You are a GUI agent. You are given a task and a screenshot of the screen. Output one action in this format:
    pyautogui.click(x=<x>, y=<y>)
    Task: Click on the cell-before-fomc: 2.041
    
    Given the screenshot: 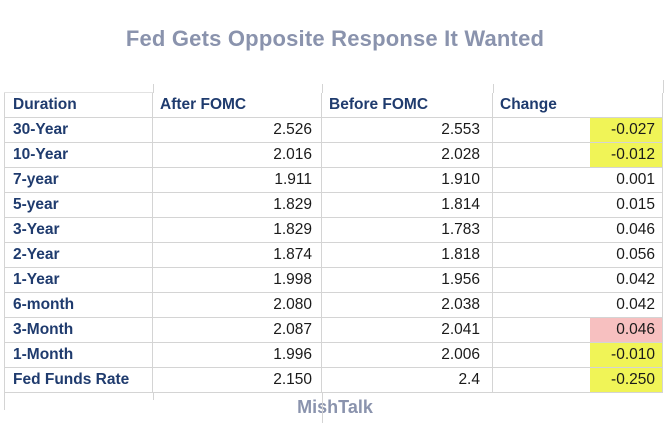 What is the action you would take?
    pyautogui.click(x=407, y=330)
    